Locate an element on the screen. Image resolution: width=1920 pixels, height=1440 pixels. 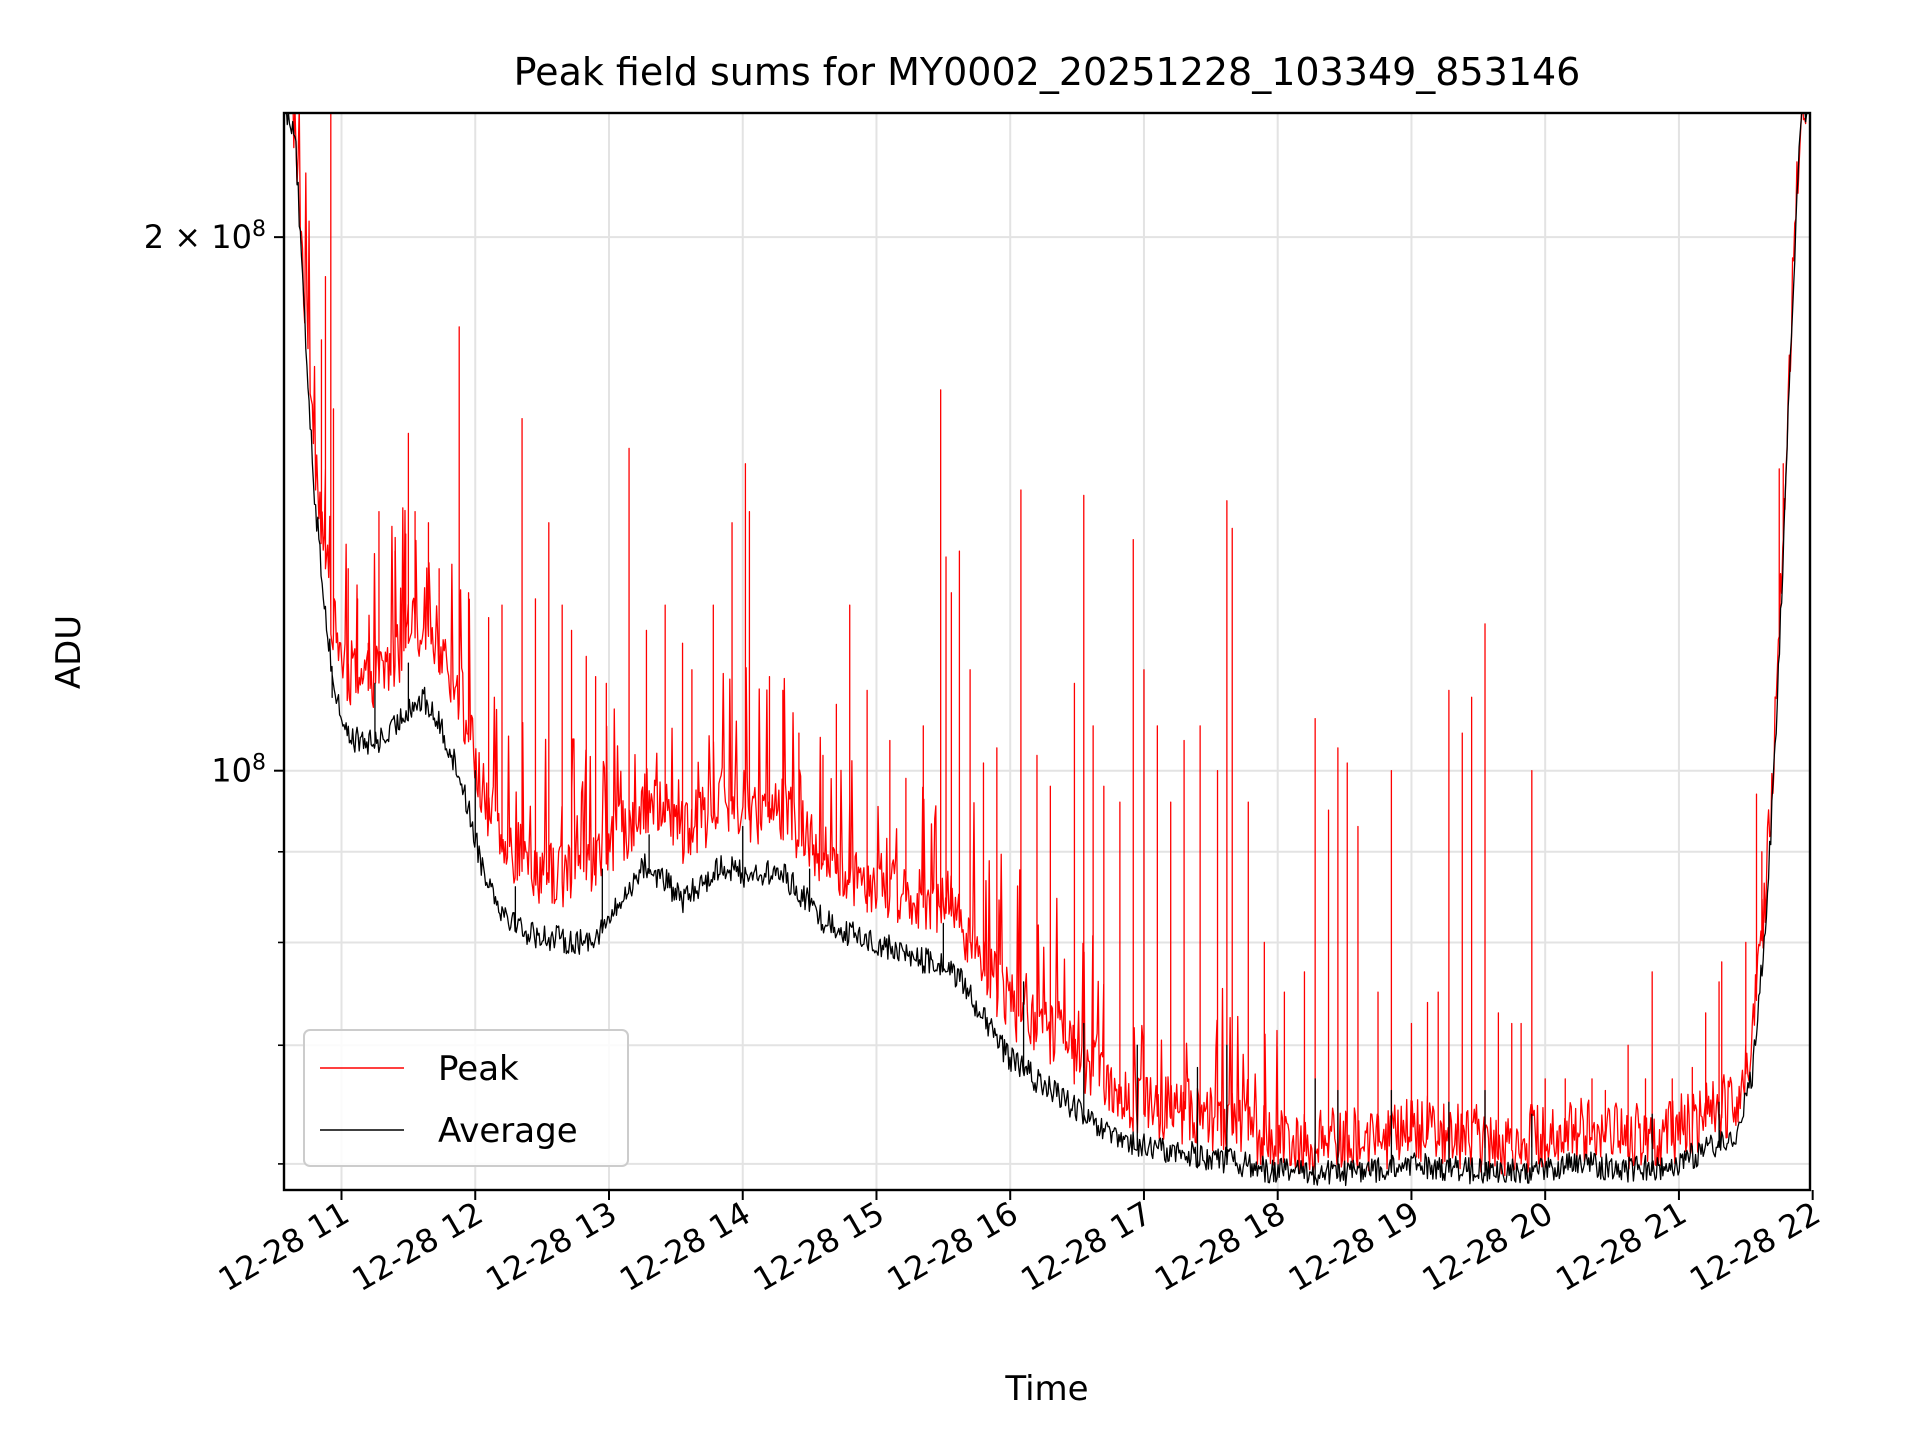
x-axis-label: Time is located at coordinates (1046, 1389).